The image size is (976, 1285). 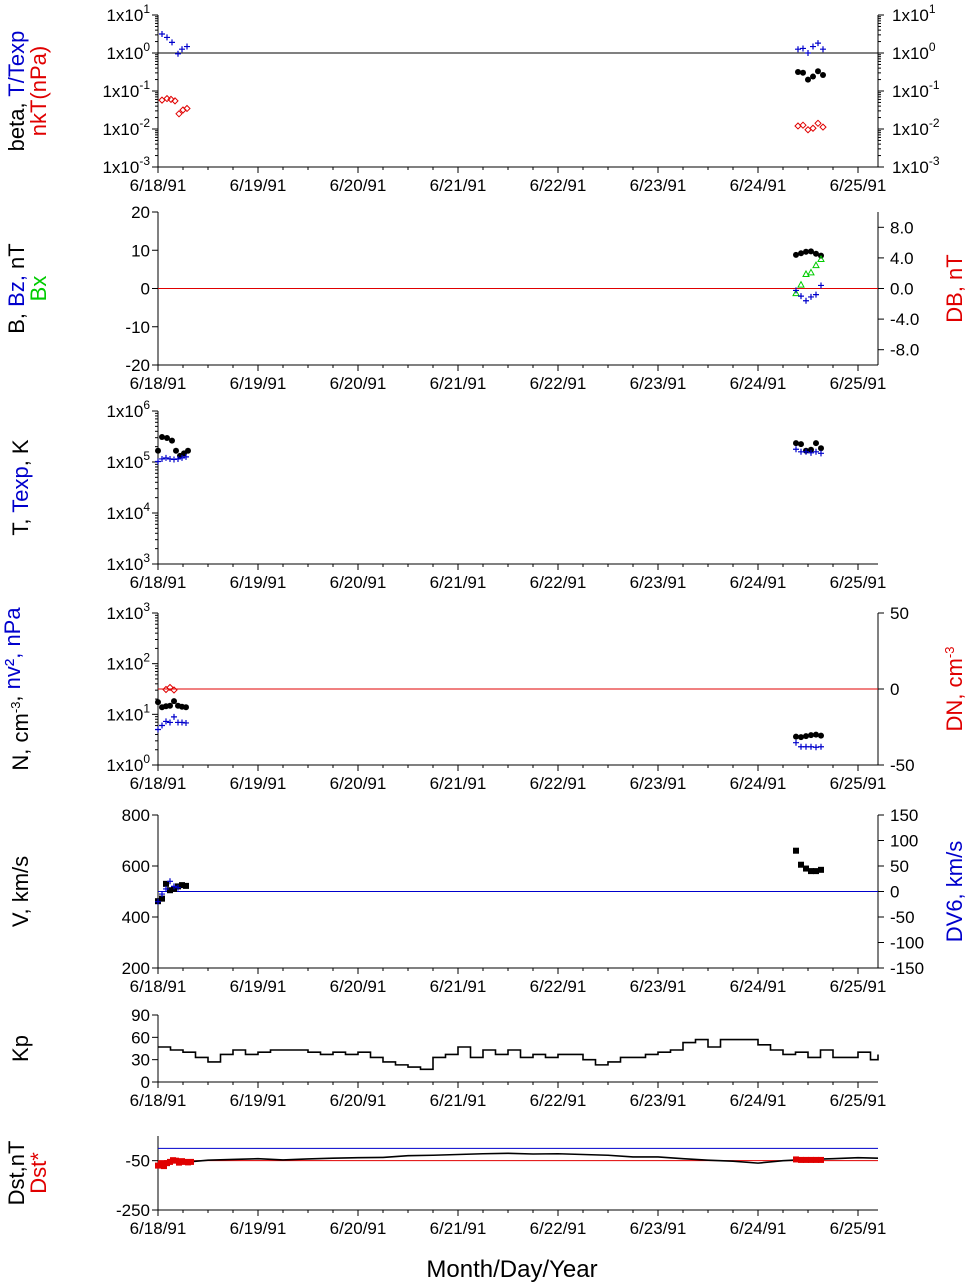 What do you see at coordinates (126, 127) in the screenshot?
I see `y-tick-label: 1x10⁻²` at bounding box center [126, 127].